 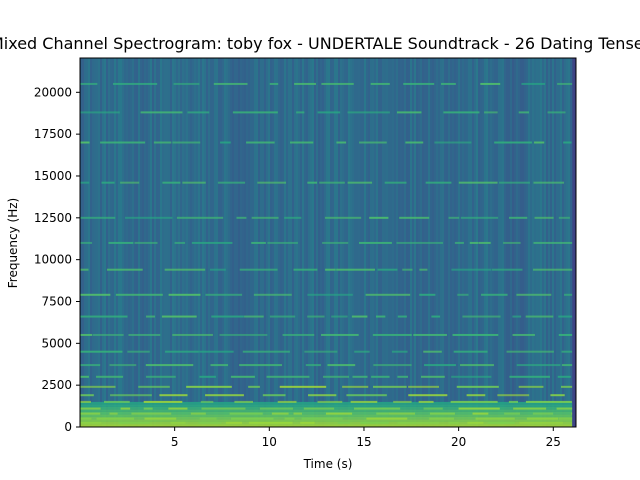 I want to click on x-axis-label: Time (s), so click(x=328, y=464).